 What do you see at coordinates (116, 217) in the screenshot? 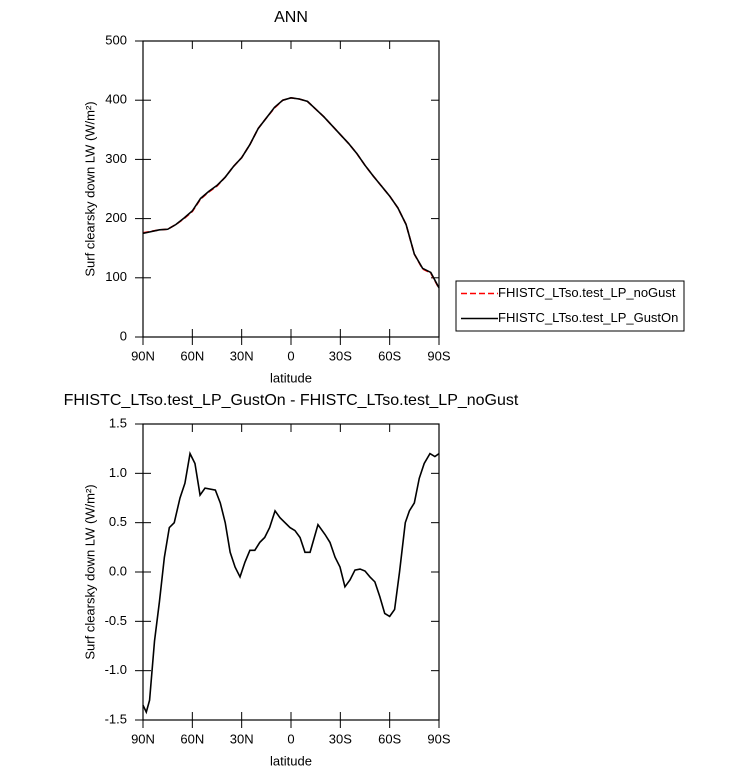
I see `y-tick-label: 200` at bounding box center [116, 217].